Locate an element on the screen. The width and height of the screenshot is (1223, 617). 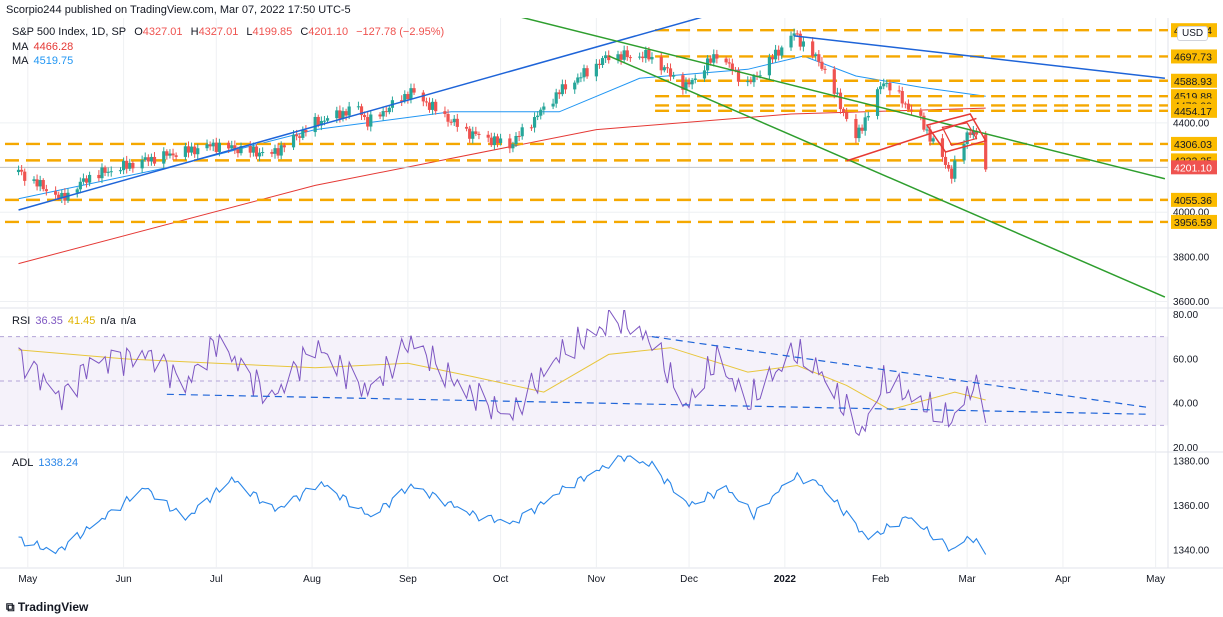
wedge-pattern is located at coordinates (956, 133).